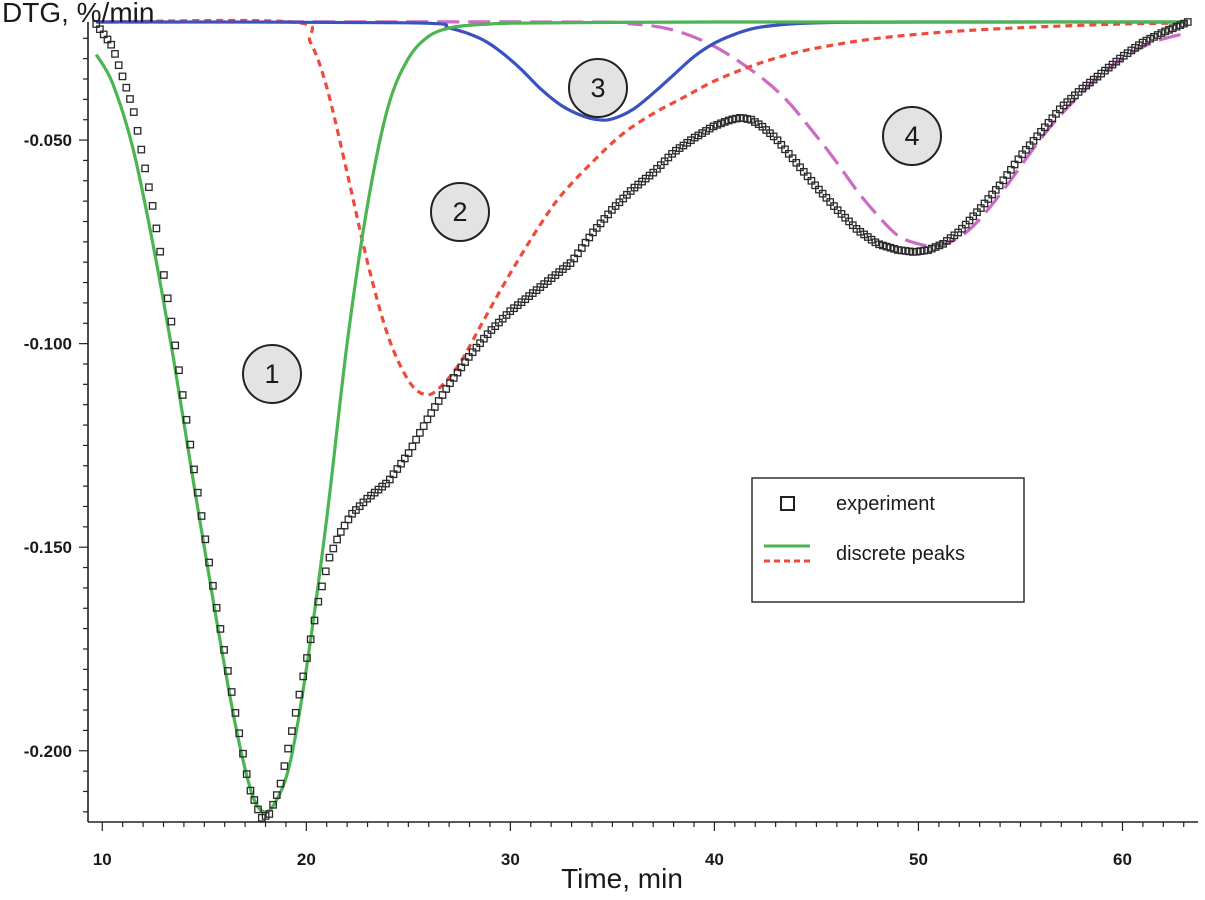  I want to click on x-tick-label: 40, so click(714, 859).